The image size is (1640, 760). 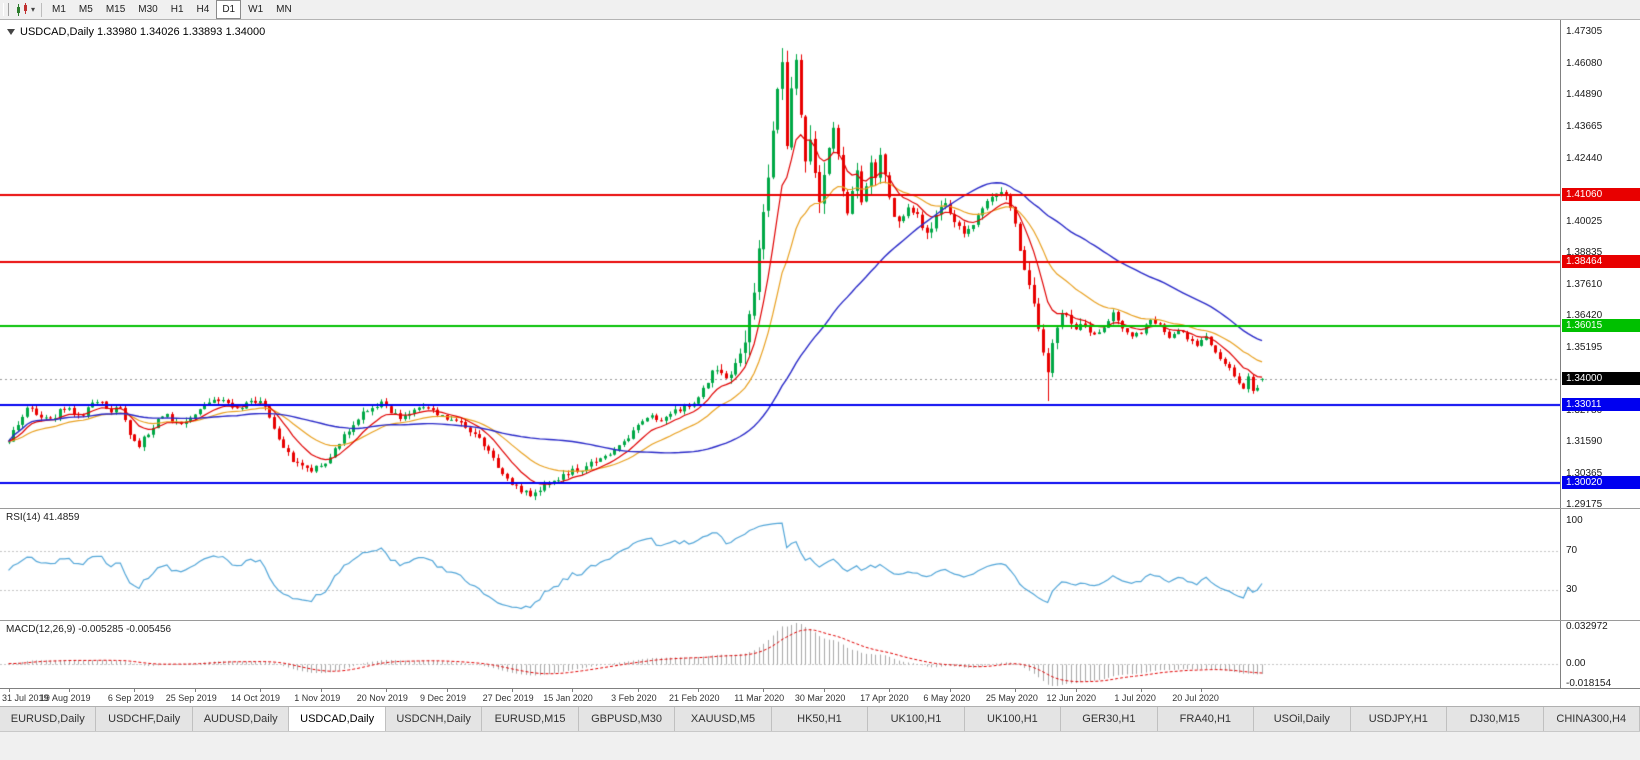 What do you see at coordinates (130, 698) in the screenshot?
I see `date-axis-label: 6 Sep 2019` at bounding box center [130, 698].